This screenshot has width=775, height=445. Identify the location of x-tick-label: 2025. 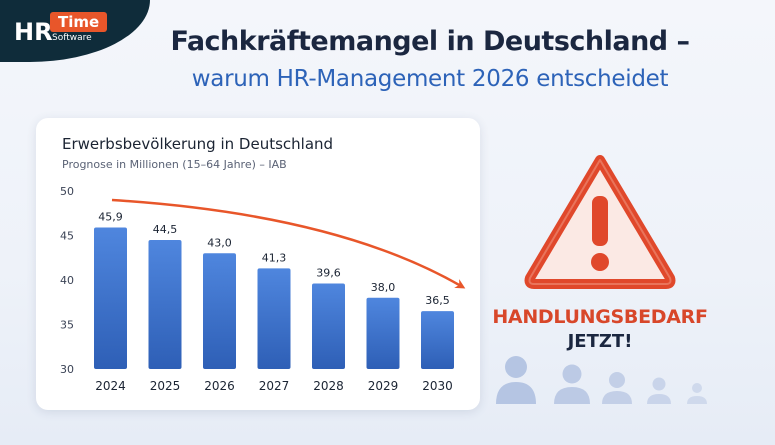
(165, 386).